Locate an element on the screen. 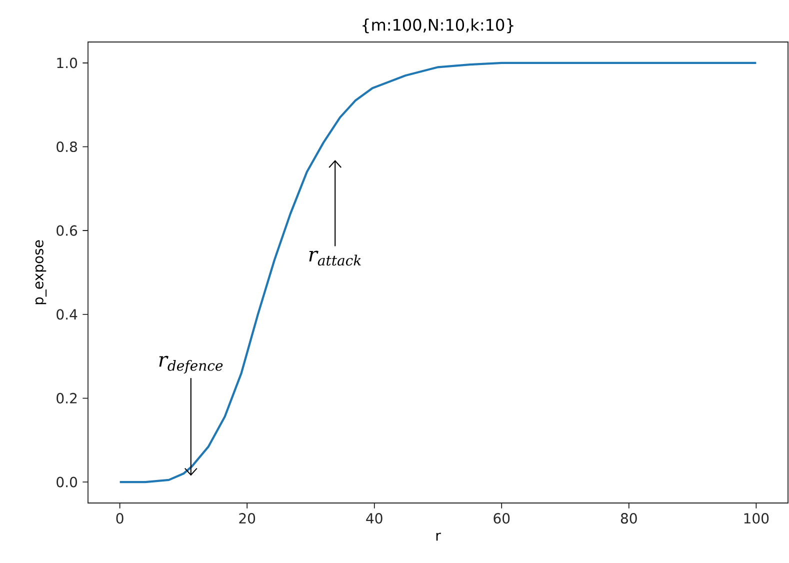  y-tick-label: 0.4 is located at coordinates (67, 314).